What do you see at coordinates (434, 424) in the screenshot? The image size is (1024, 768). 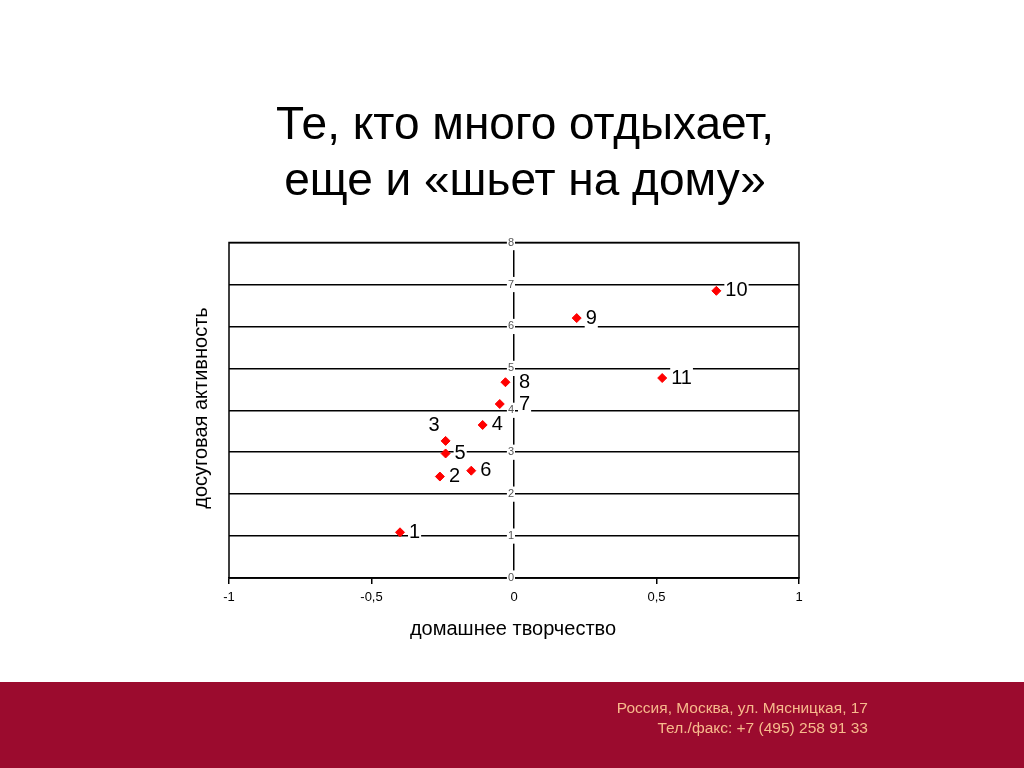 I see `annotation: 3` at bounding box center [434, 424].